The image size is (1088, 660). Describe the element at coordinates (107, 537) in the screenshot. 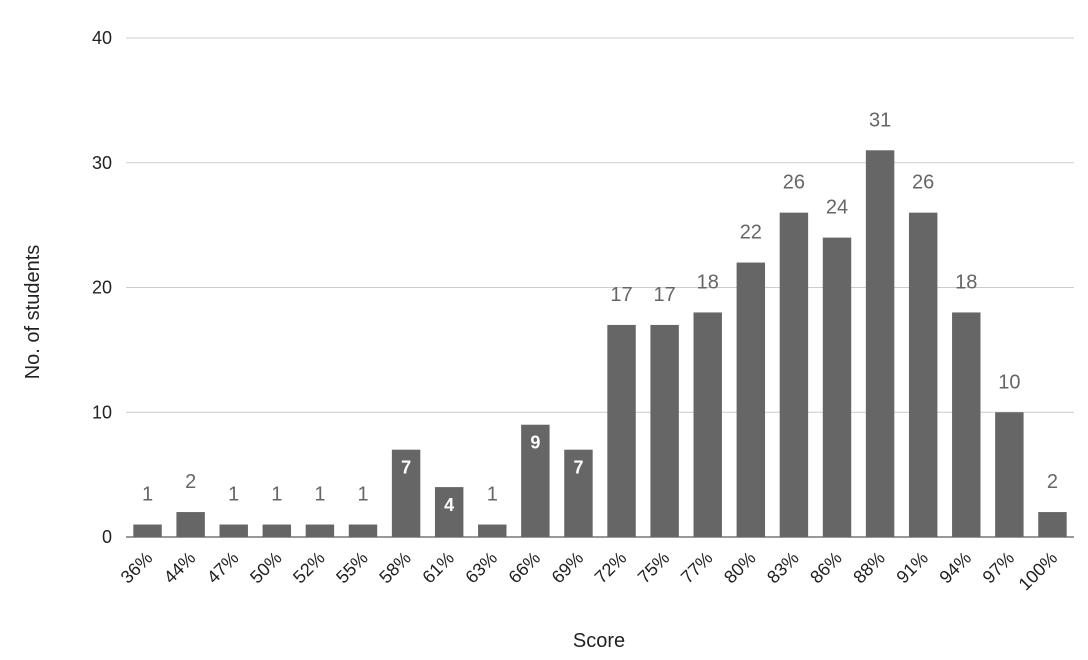

I see `y-tick-label: 0` at that location.